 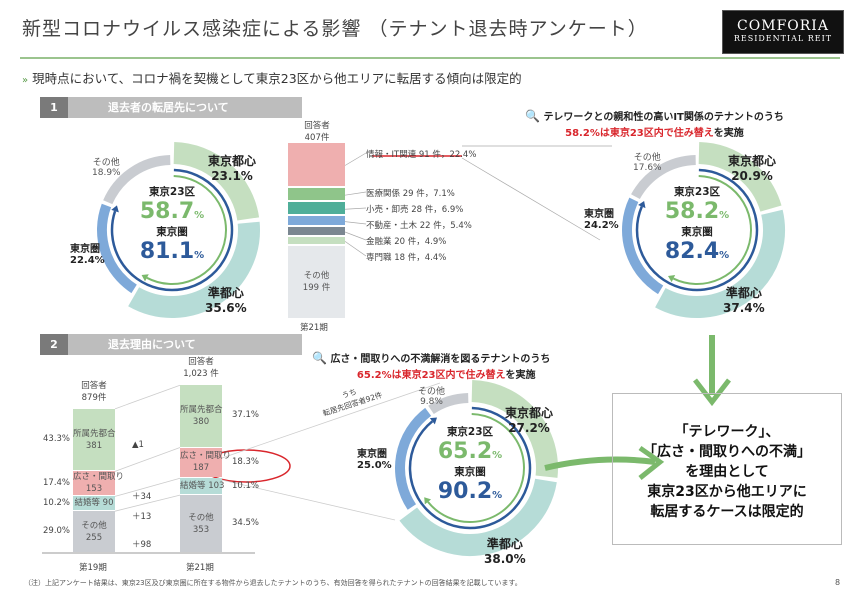 What do you see at coordinates (246, 485) in the screenshot?
I see `reason-pct: 10.1%` at bounding box center [246, 485].